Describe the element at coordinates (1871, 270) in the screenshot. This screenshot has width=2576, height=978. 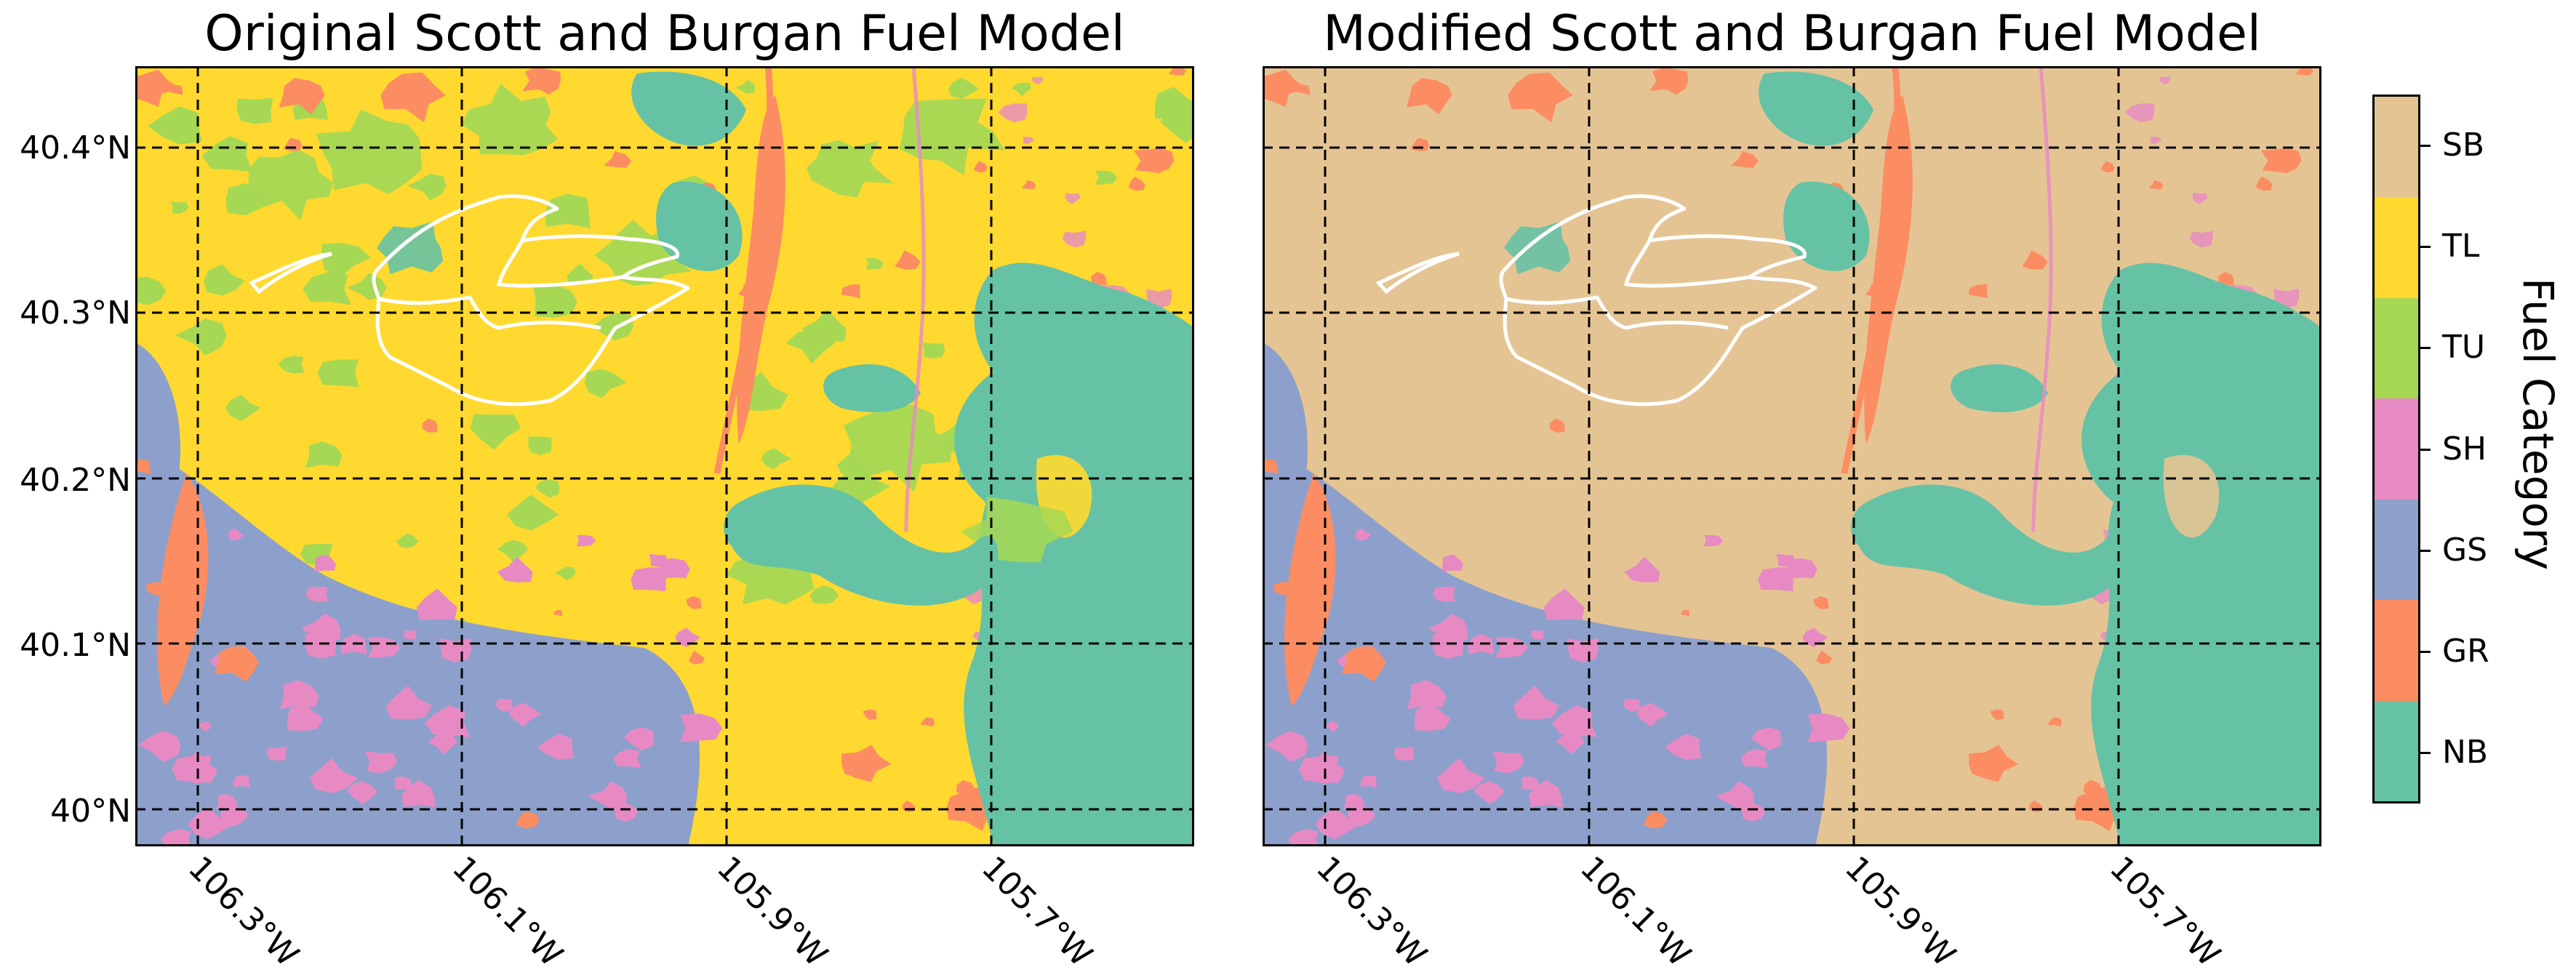
I see `right-drainage-line` at that location.